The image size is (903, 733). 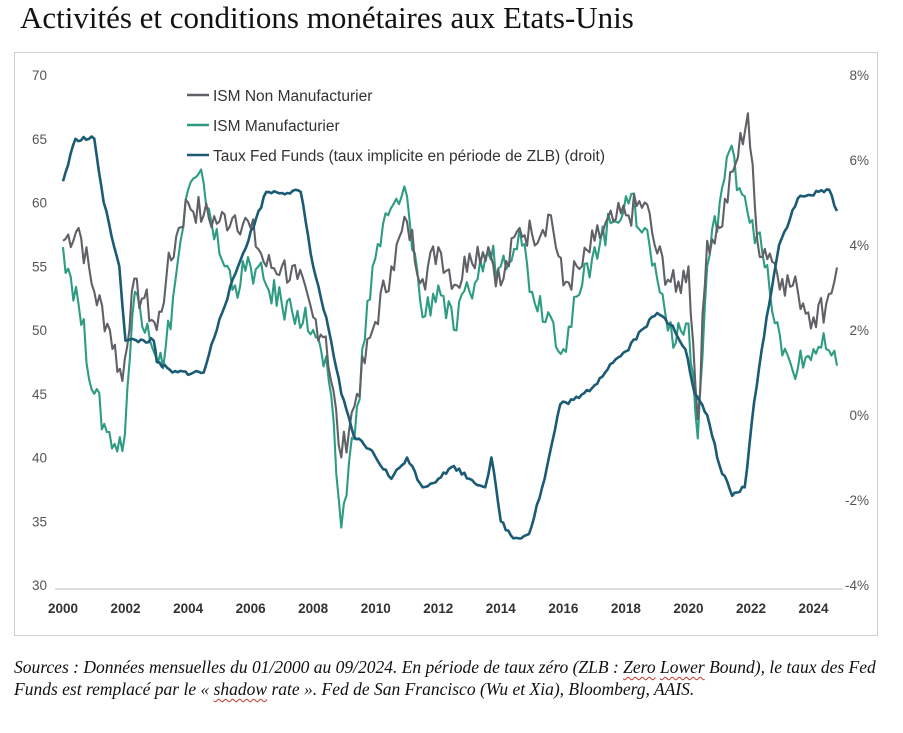 I want to click on x-tick-label: 2014, so click(x=501, y=608).